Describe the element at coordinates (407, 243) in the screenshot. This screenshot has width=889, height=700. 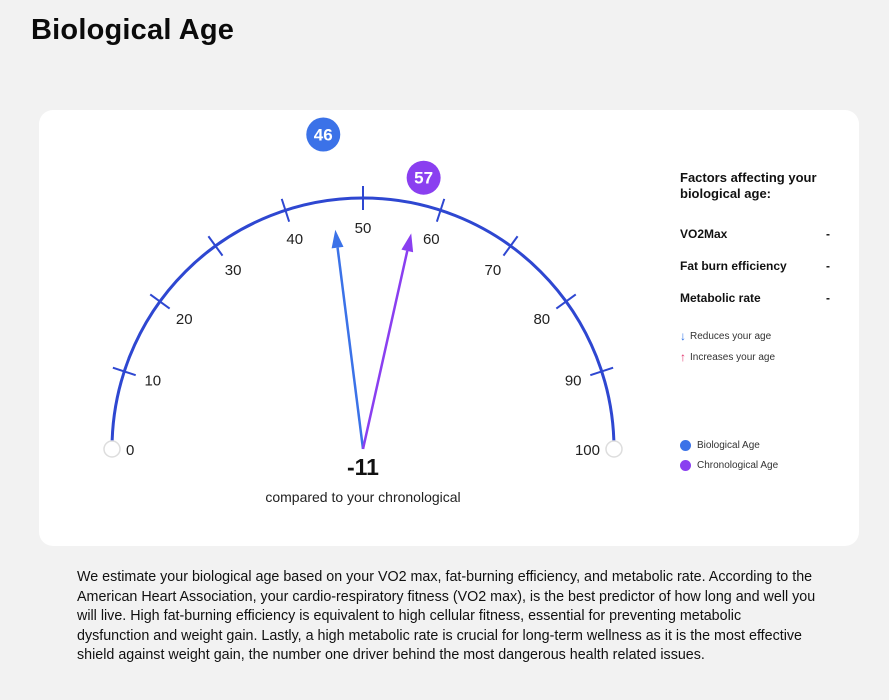
I see `chronological-age-needle-head` at that location.